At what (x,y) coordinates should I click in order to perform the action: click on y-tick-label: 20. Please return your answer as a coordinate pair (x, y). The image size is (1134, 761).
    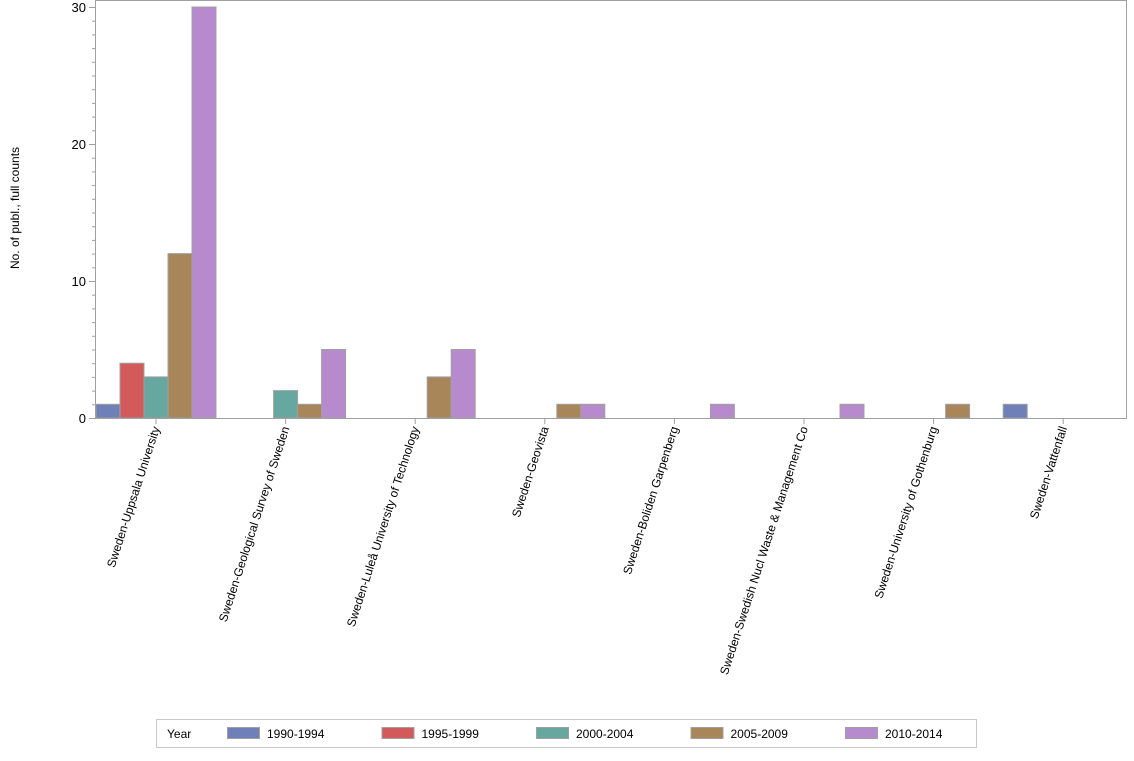
    Looking at the image, I should click on (79, 144).